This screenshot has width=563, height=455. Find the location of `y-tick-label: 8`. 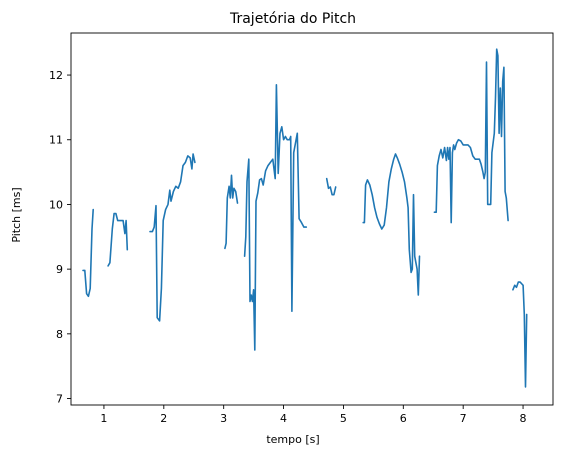

y-tick-label: 8 is located at coordinates (59, 334).